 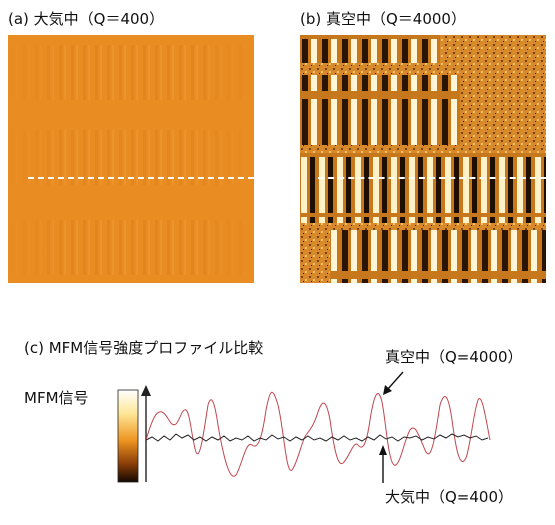 What do you see at coordinates (387, 390) in the screenshot?
I see `vacuum-label-arrowhead` at bounding box center [387, 390].